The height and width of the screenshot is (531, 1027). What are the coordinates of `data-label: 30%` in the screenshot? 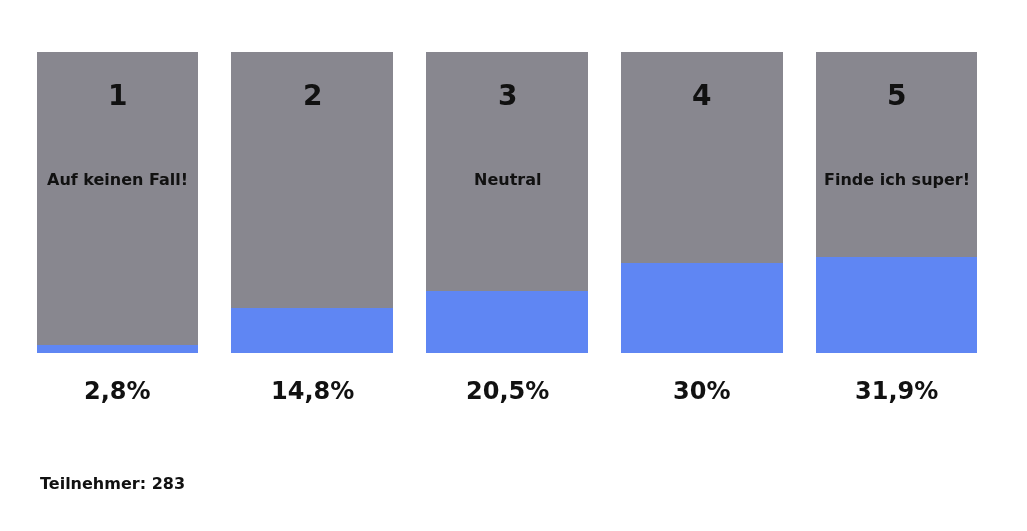 It's located at (702, 391).